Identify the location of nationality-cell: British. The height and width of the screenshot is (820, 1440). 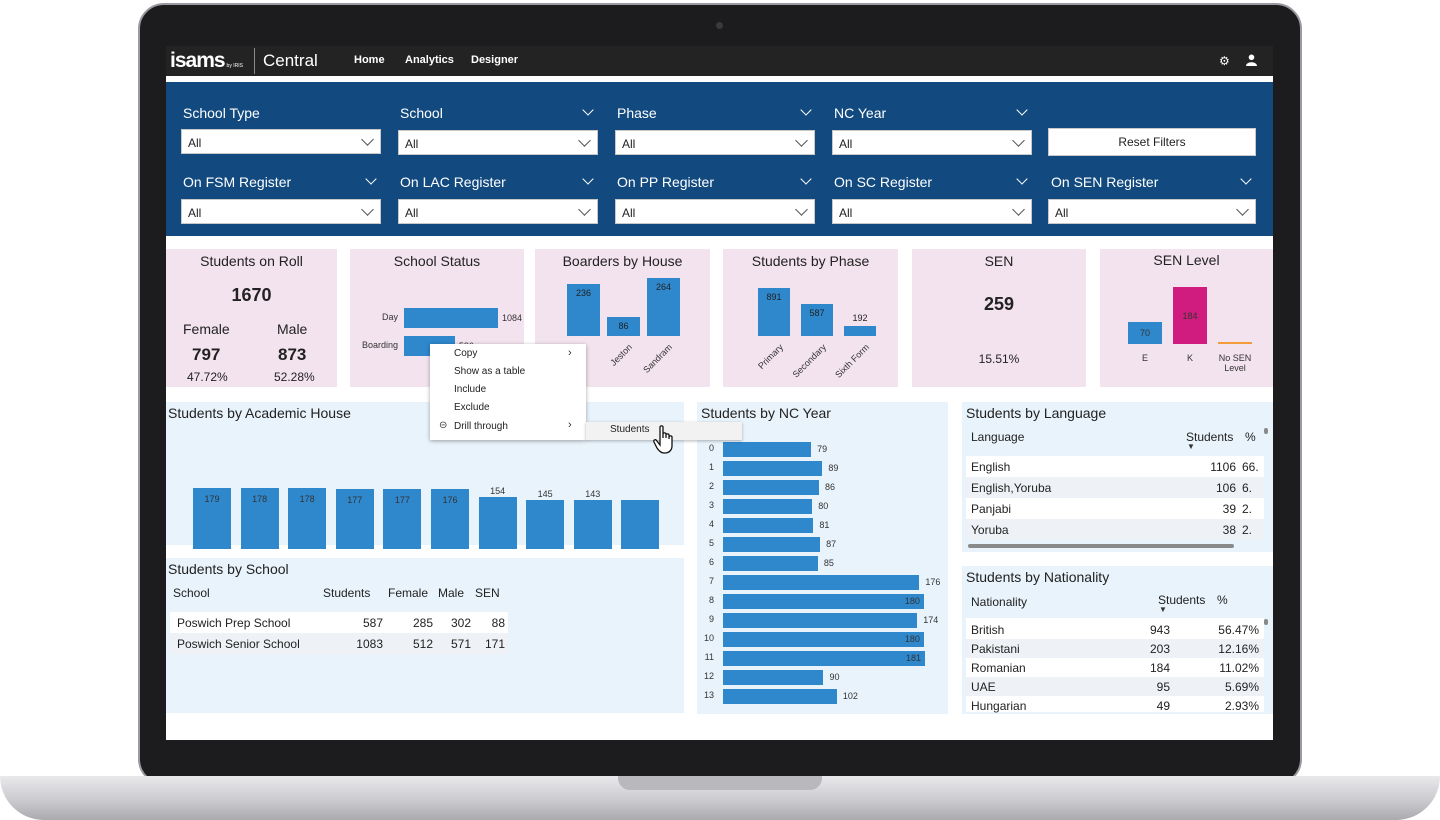
(988, 630).